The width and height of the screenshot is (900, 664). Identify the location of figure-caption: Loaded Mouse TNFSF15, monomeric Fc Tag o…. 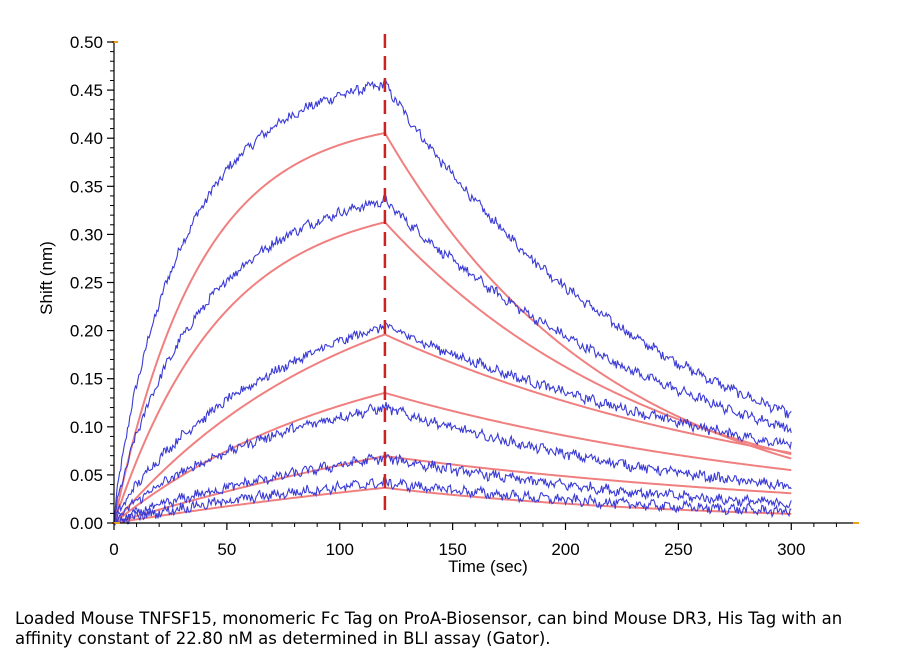
(429, 628).